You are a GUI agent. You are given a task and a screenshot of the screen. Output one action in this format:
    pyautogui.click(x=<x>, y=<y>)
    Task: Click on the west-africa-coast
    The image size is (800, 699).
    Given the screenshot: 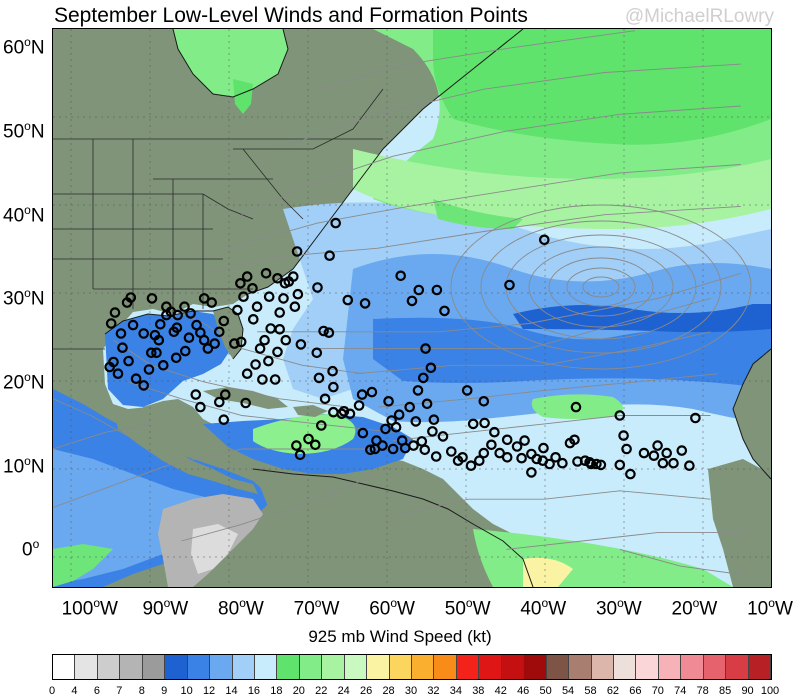 What is the action you would take?
    pyautogui.click(x=739, y=523)
    